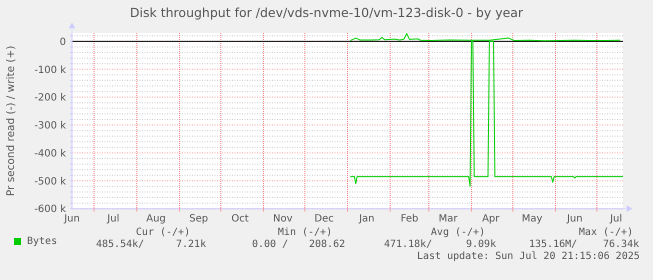 The image size is (653, 280). What do you see at coordinates (327, 12) in the screenshot?
I see `chart-title: Disk throughput for /dev/vds-nvme-10/vm-123-disk-0 - by year` at bounding box center [327, 12].